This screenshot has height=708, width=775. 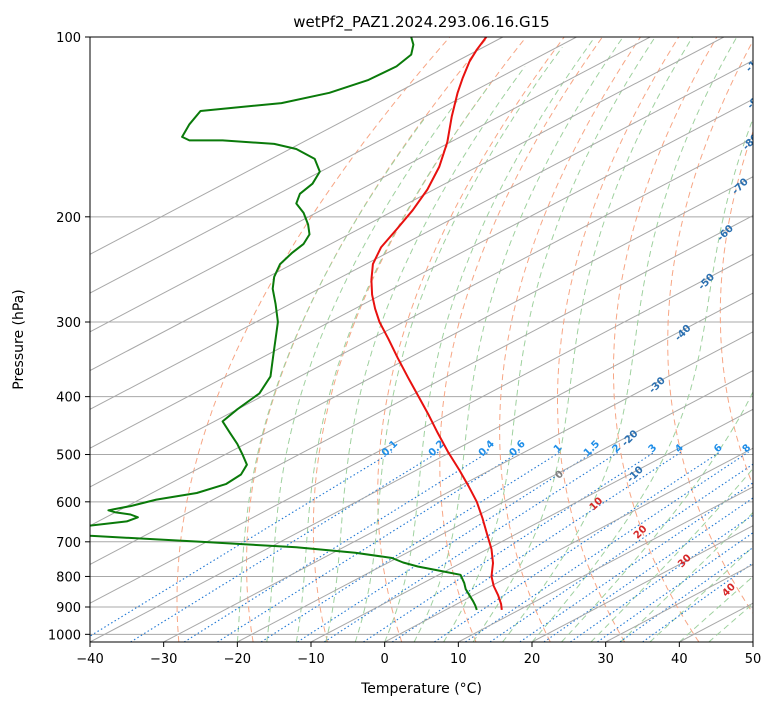 I want to click on y-tick-label: 900, so click(x=68, y=608).